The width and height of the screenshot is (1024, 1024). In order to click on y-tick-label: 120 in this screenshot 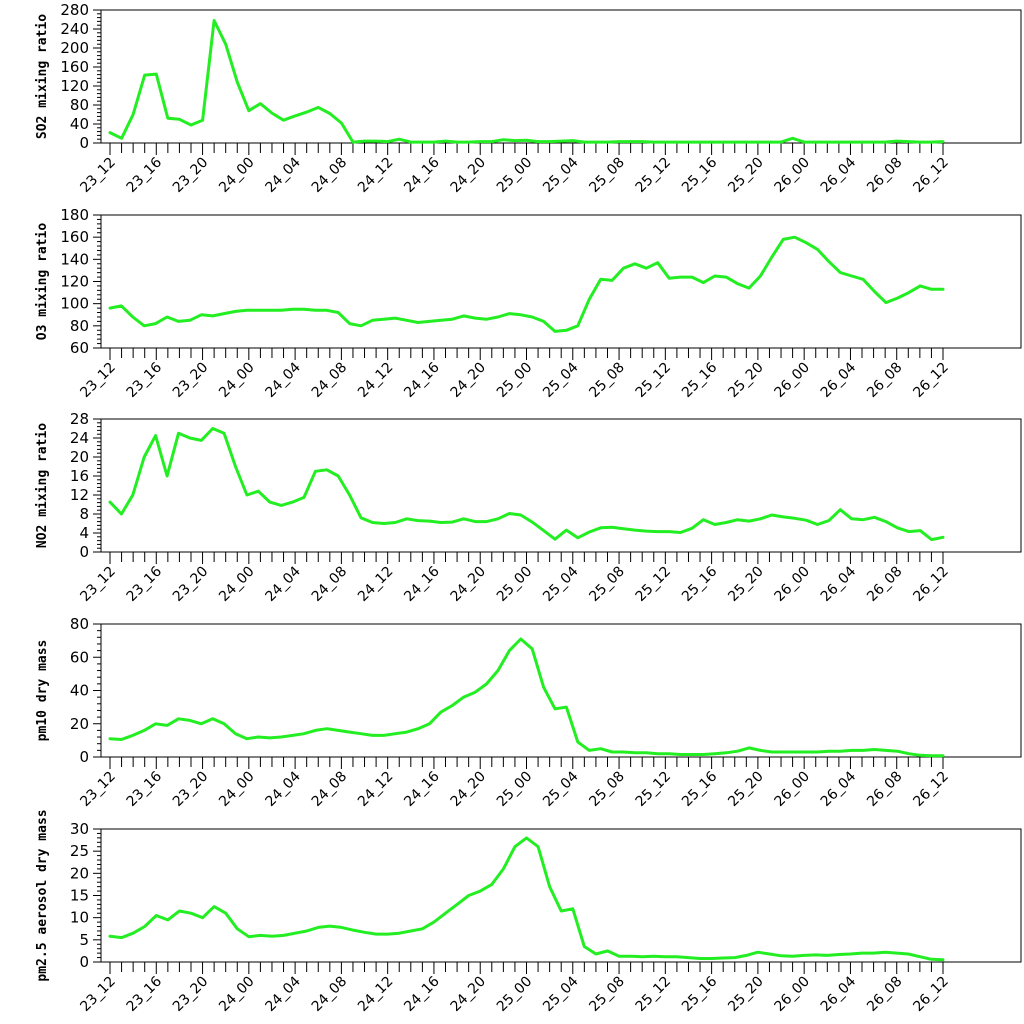, I will do `click(74, 282)`.